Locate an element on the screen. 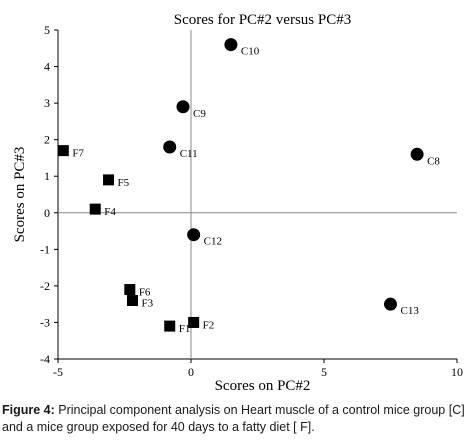 This screenshot has height=443, width=470. y-axis-label: Scores on PC#3 is located at coordinates (20, 195).